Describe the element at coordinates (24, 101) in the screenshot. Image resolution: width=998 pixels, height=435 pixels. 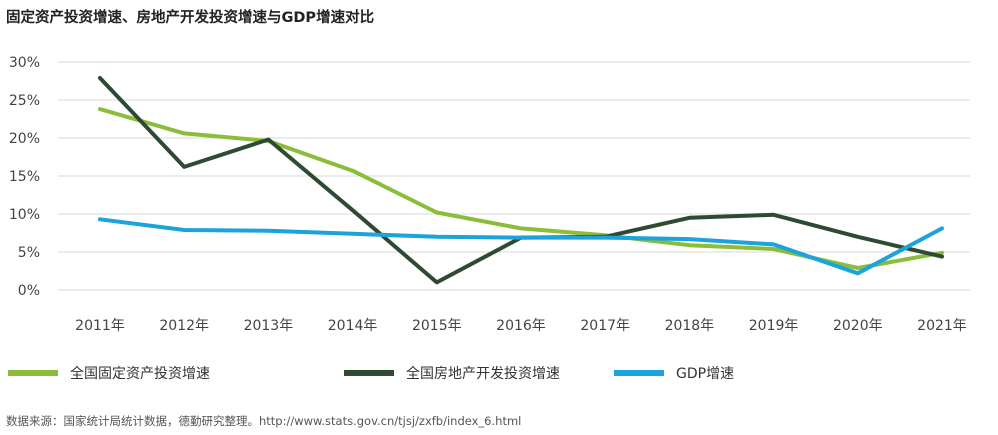
I see `y-tick-label: 25%` at that location.